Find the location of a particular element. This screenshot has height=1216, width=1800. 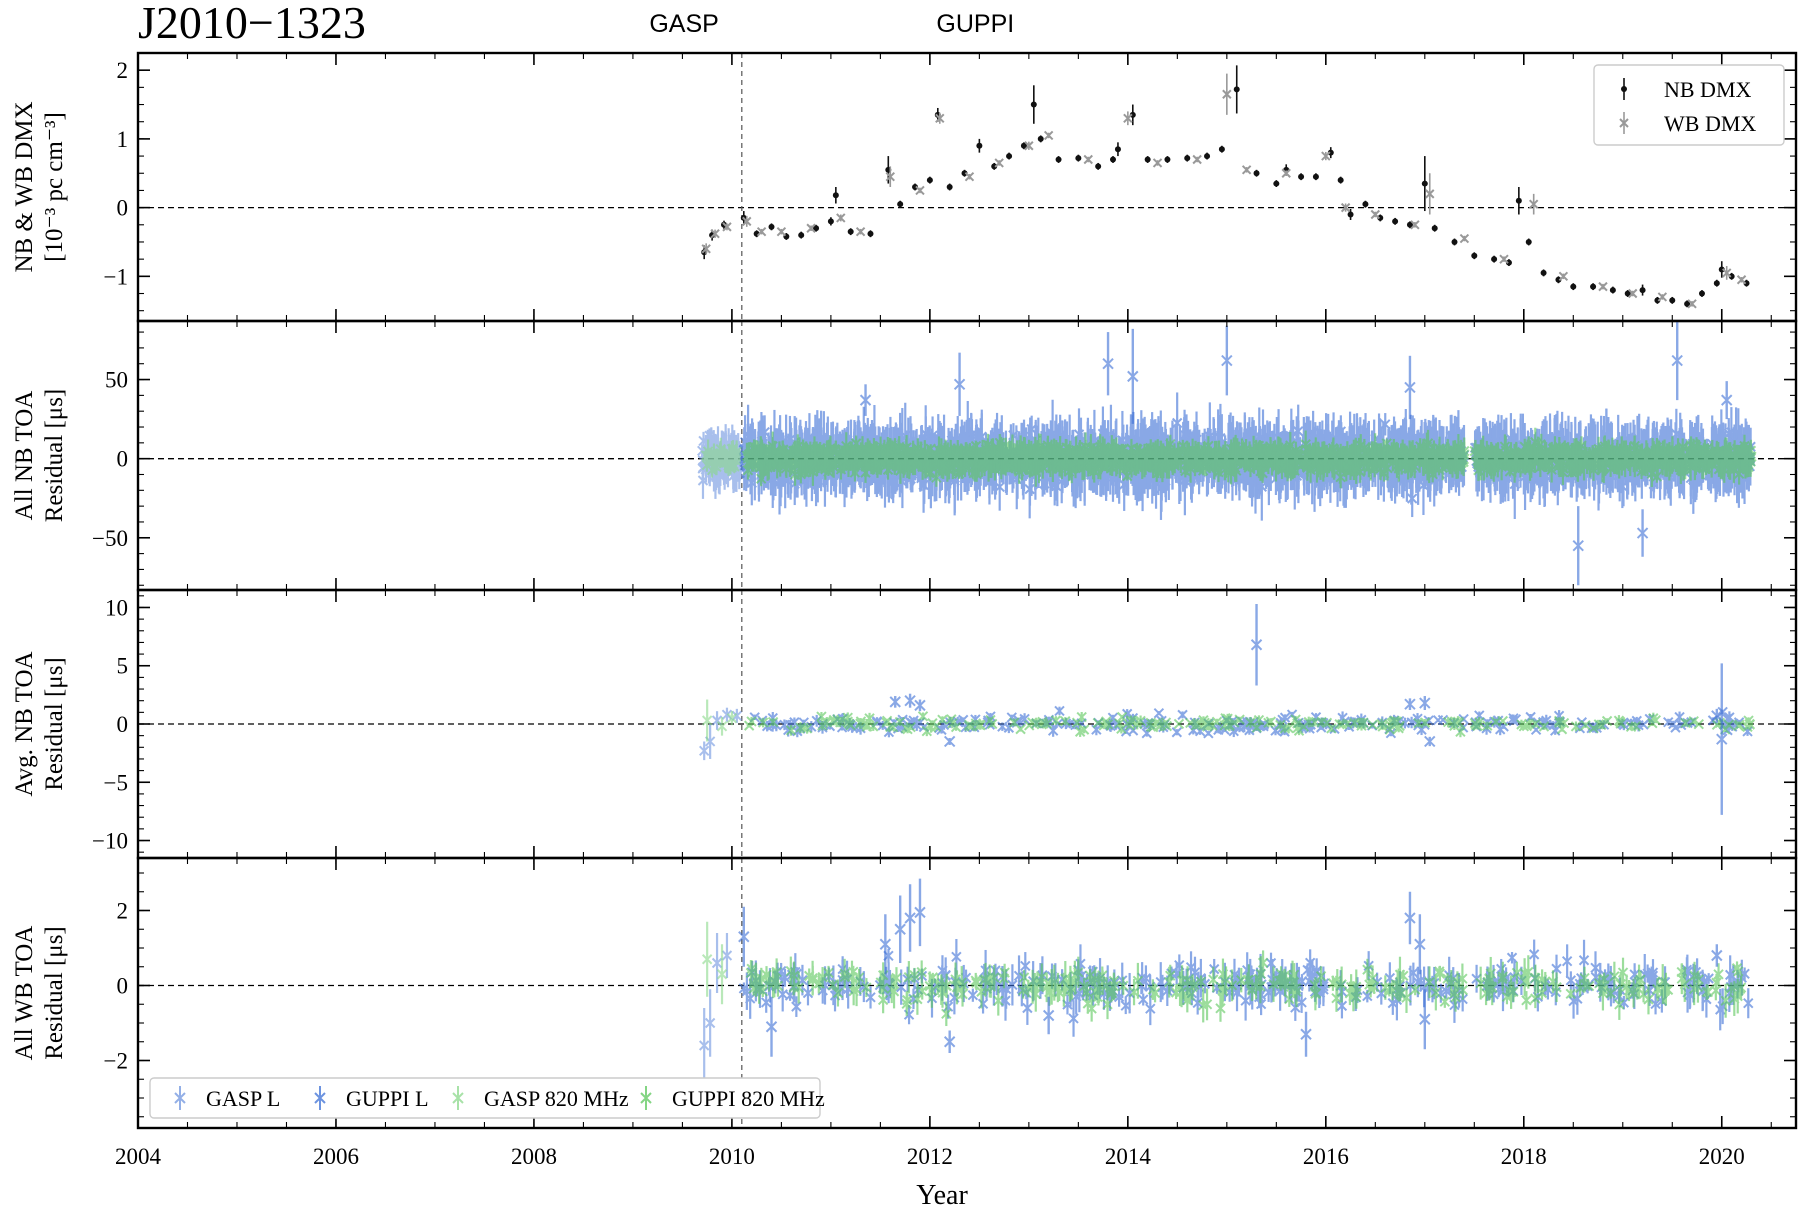

series-nb-dmx is located at coordinates (1225, 186).